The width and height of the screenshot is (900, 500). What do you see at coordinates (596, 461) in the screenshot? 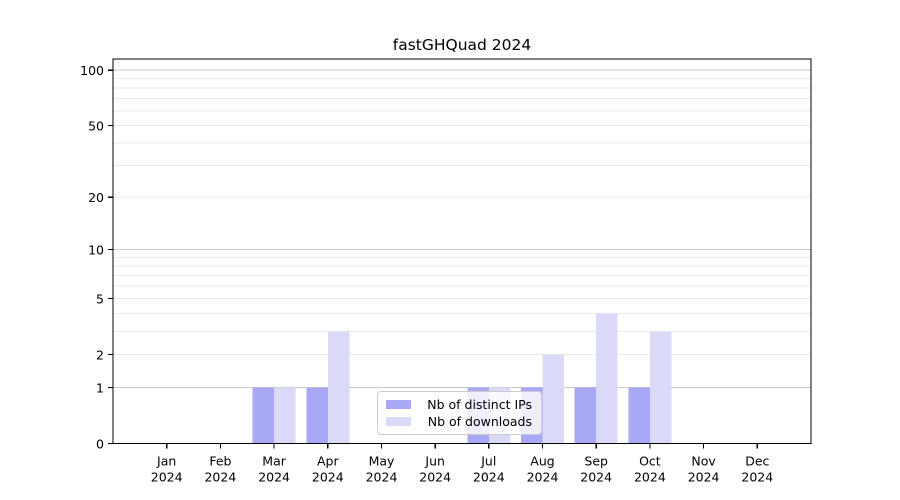
I see `x-tick-label-month: Sep` at bounding box center [596, 461].